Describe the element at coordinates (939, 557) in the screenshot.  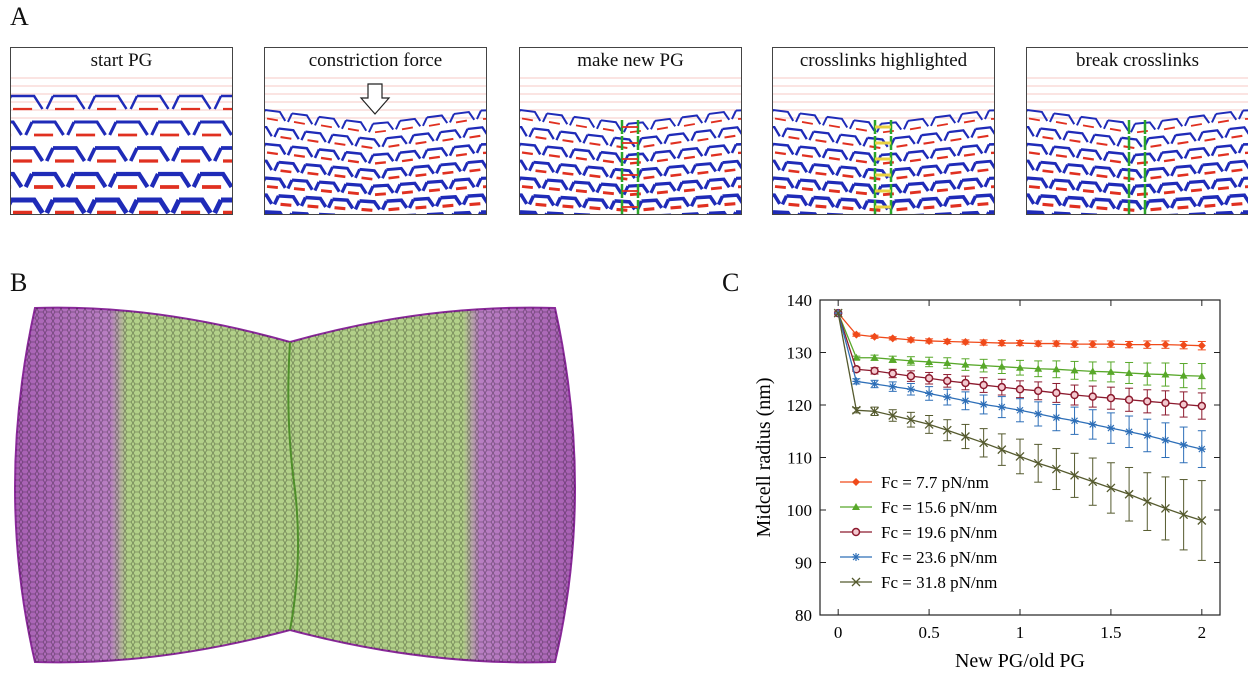
I see `legend-label: Fc = 23.6 pN/nm` at that location.